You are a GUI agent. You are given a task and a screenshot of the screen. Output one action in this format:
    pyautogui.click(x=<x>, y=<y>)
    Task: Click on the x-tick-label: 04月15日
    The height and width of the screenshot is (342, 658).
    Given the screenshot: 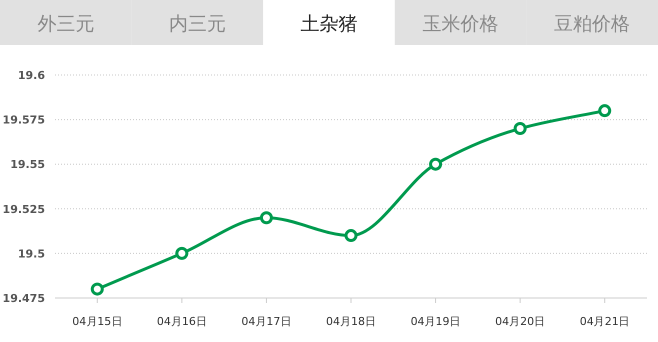 What is the action you would take?
    pyautogui.click(x=97, y=321)
    